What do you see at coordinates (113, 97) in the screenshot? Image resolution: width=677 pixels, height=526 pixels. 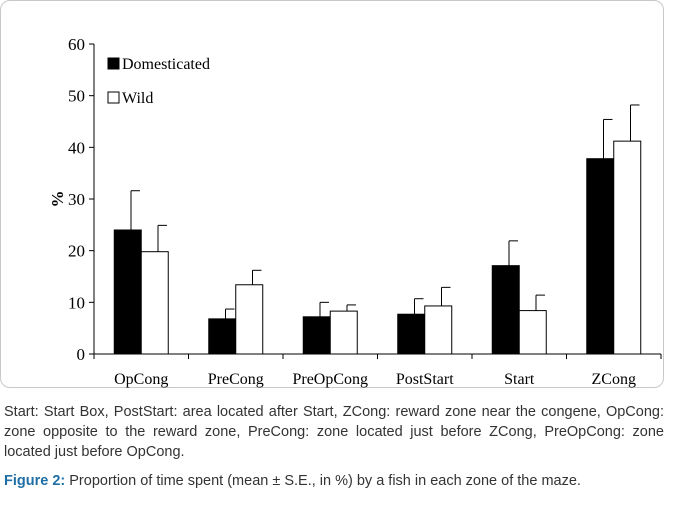 I see `legend-swatch-wild` at bounding box center [113, 97].